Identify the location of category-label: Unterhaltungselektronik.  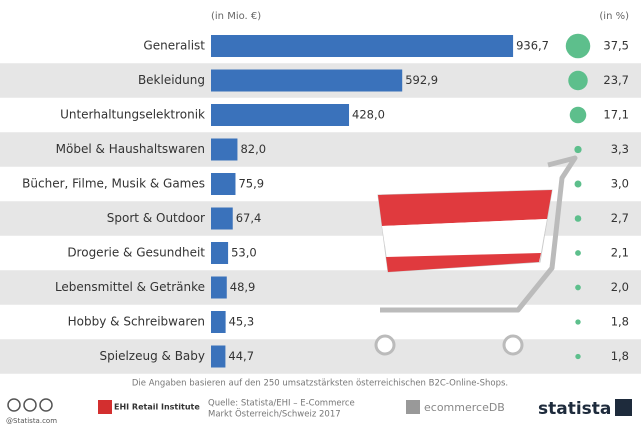
(132, 115).